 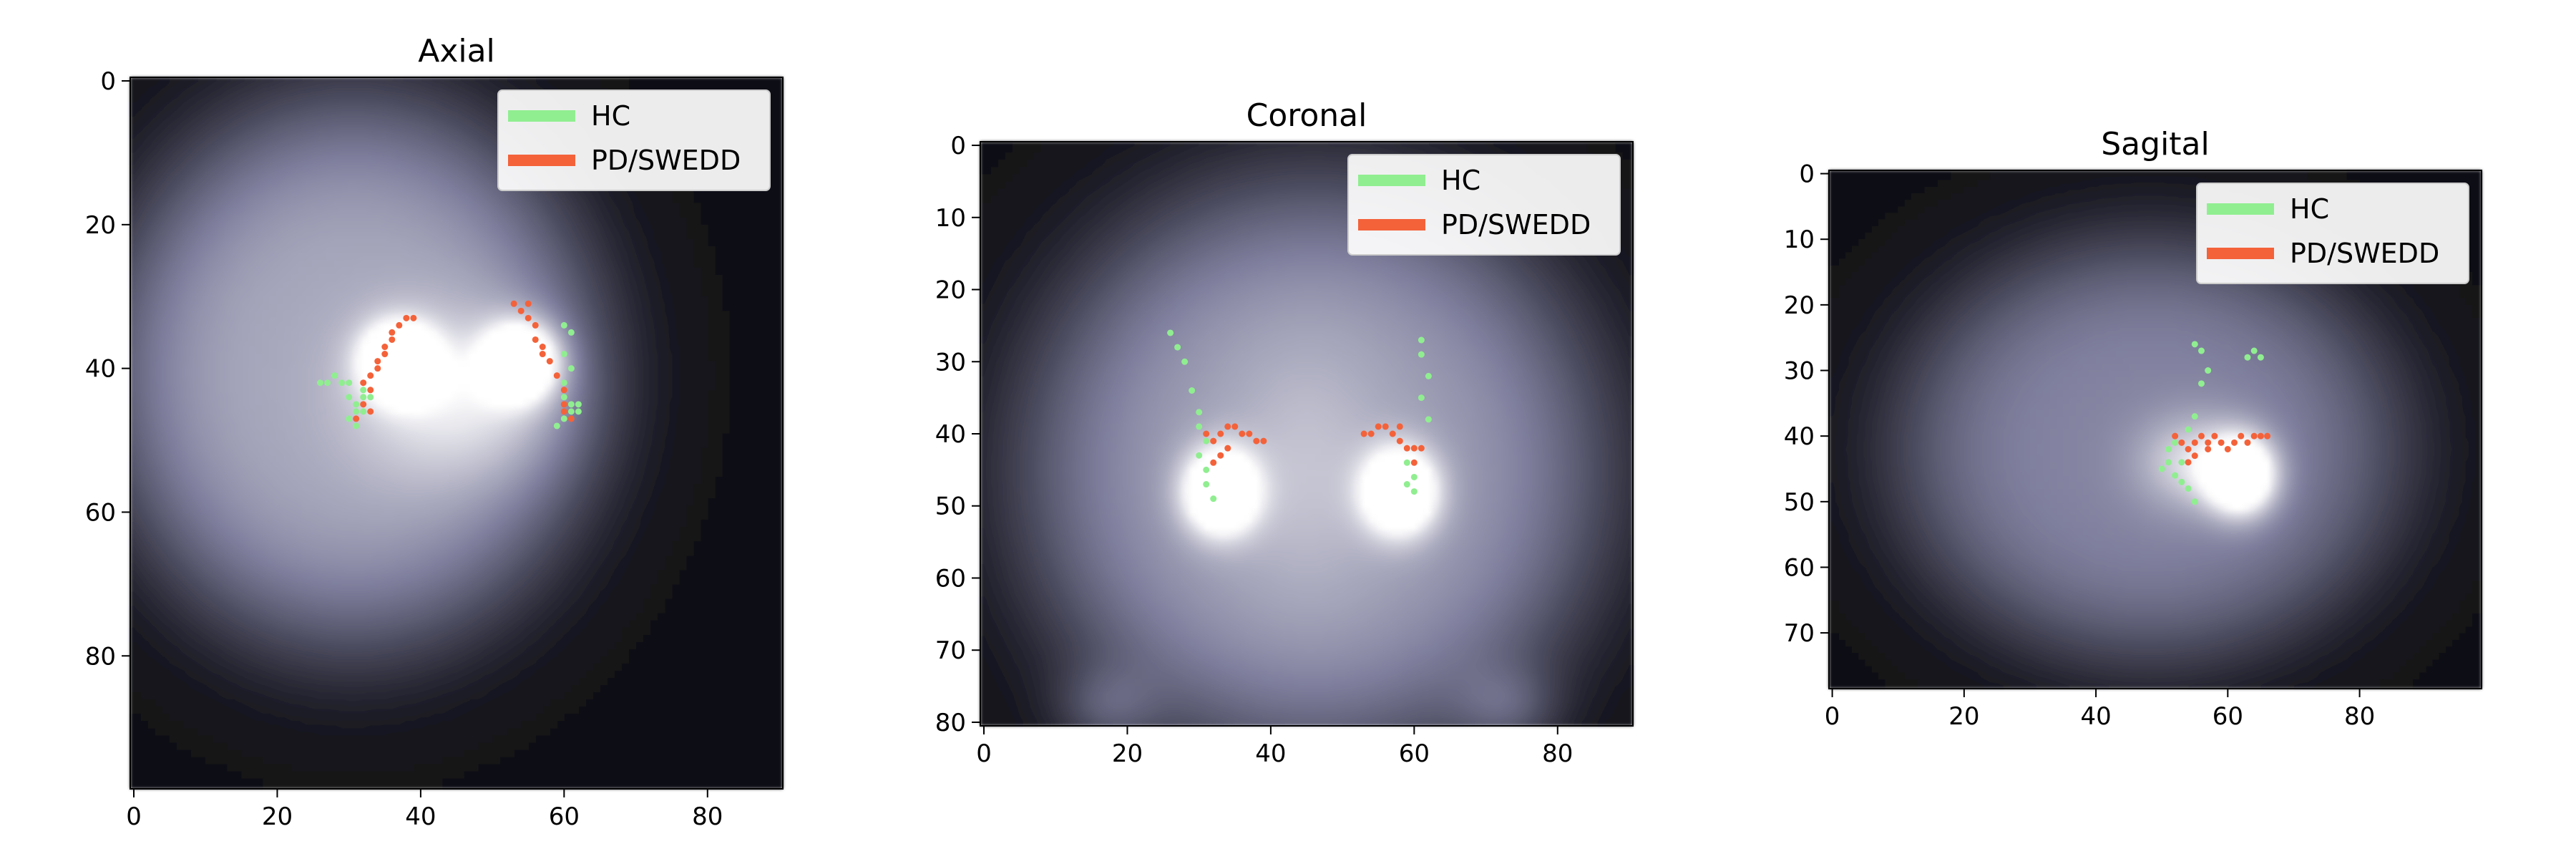 I want to click on y-tick-label: 60, so click(x=100, y=512).